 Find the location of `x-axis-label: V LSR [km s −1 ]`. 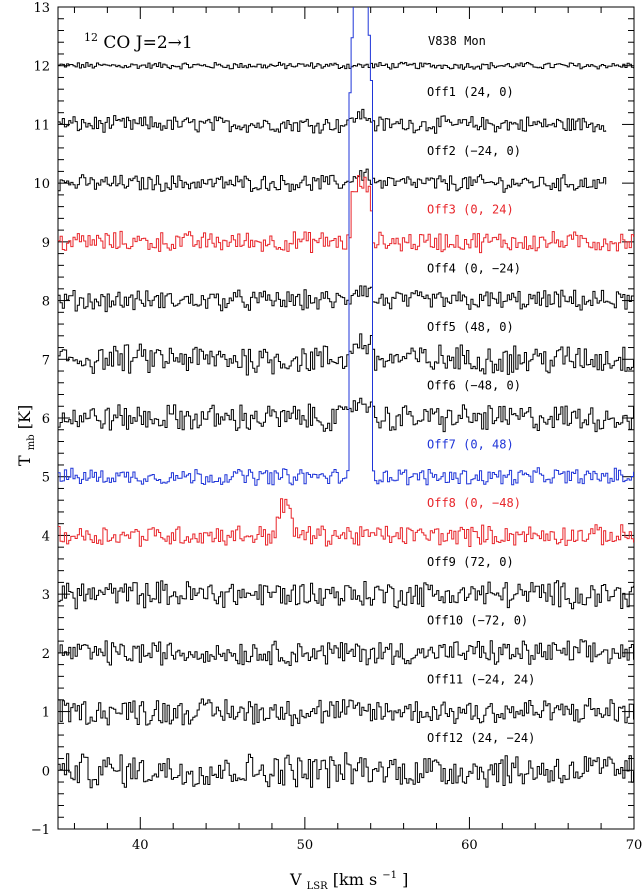

x-axis-label: V LSR [km s −1 ] is located at coordinates (348, 878).